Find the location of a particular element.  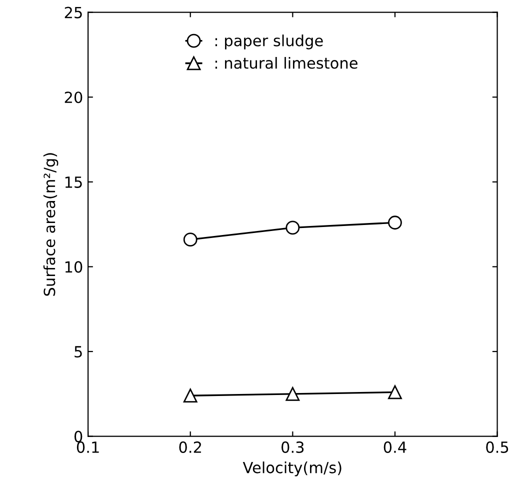

x-axis-title: Velocity(m/s) is located at coordinates (292, 469).